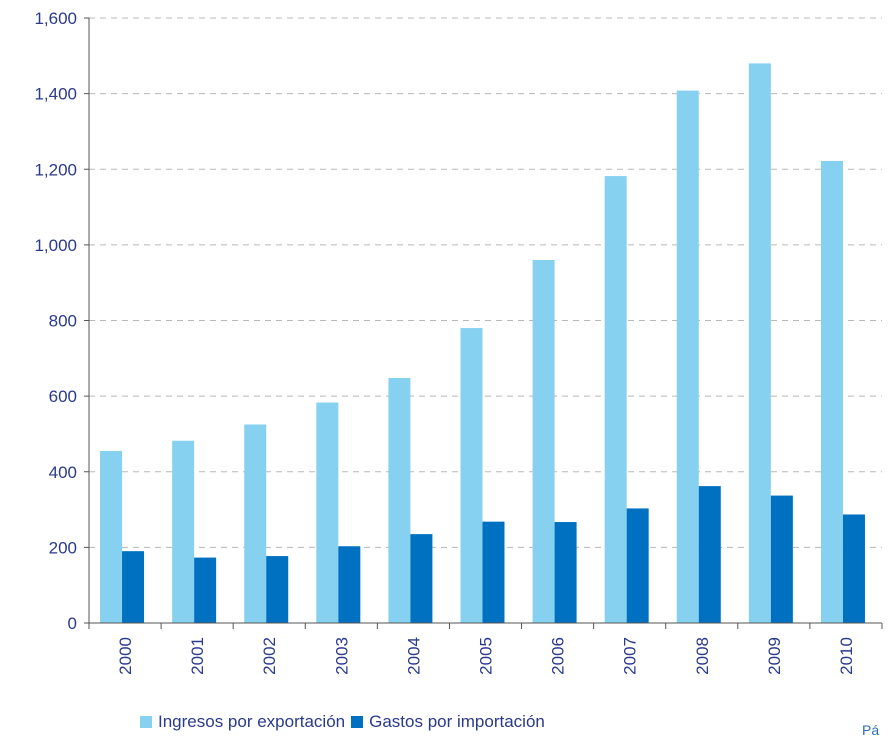 The height and width of the screenshot is (739, 895). Describe the element at coordinates (327, 512) in the screenshot. I see `bar-exports-2003` at that location.